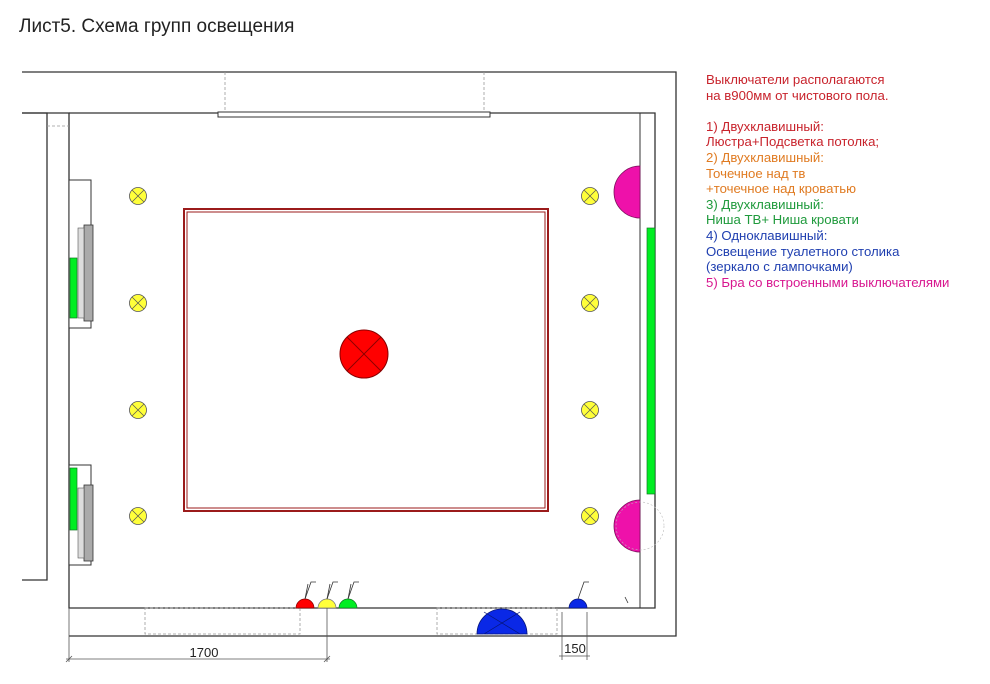 This screenshot has height=684, width=990. What do you see at coordinates (327, 595) in the screenshot?
I see `switch-group-2-icon` at bounding box center [327, 595].